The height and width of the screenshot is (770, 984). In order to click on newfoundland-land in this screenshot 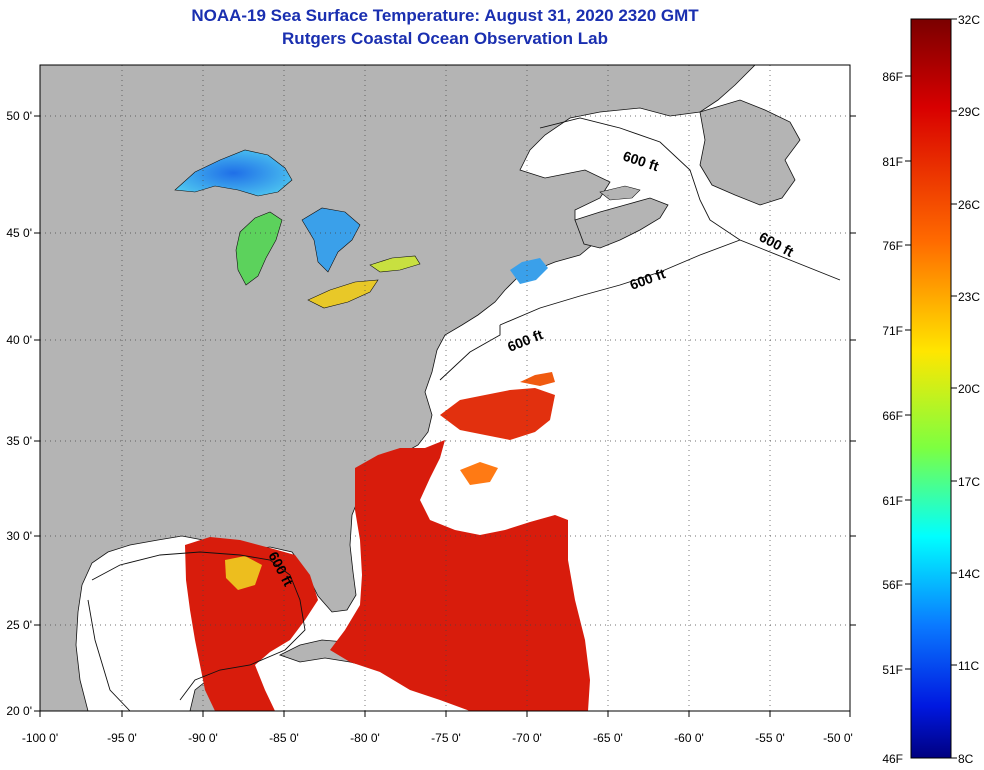, I will do `click(750, 152)`.